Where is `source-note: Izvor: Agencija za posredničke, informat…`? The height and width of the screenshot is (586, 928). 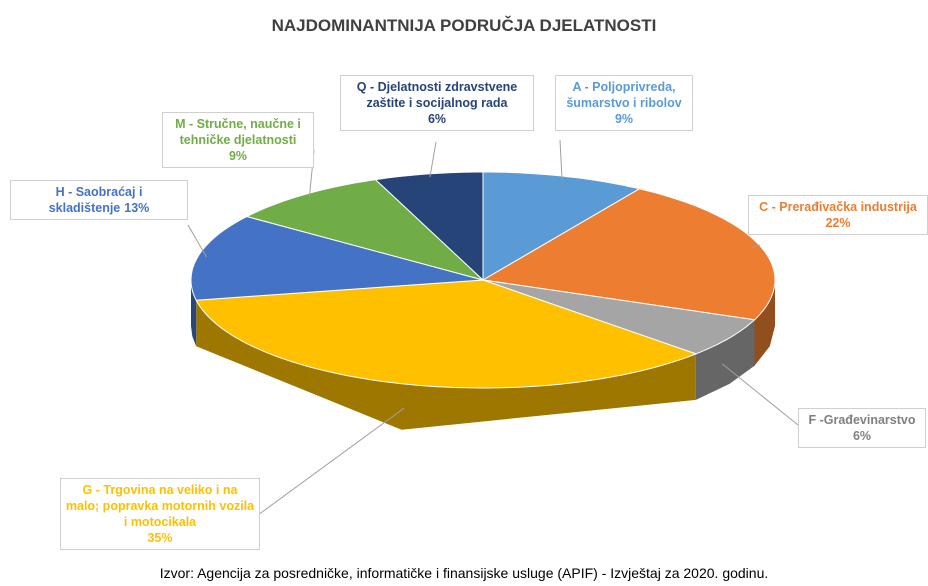
source-note: Izvor: Agencija za posredničke, informat… is located at coordinates (464, 573).